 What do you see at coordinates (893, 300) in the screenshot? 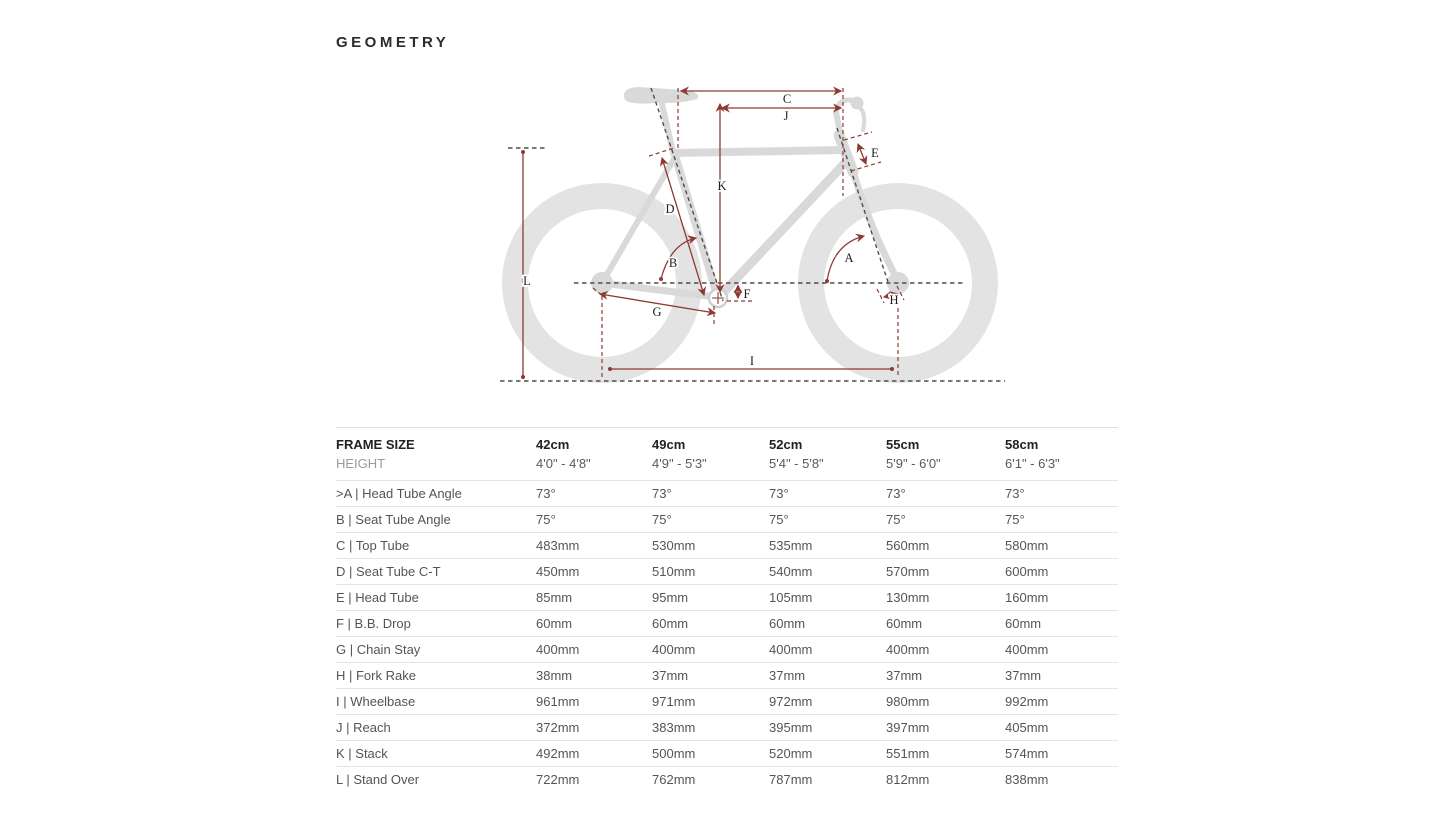
I see `dim-label-h: H` at bounding box center [893, 300].